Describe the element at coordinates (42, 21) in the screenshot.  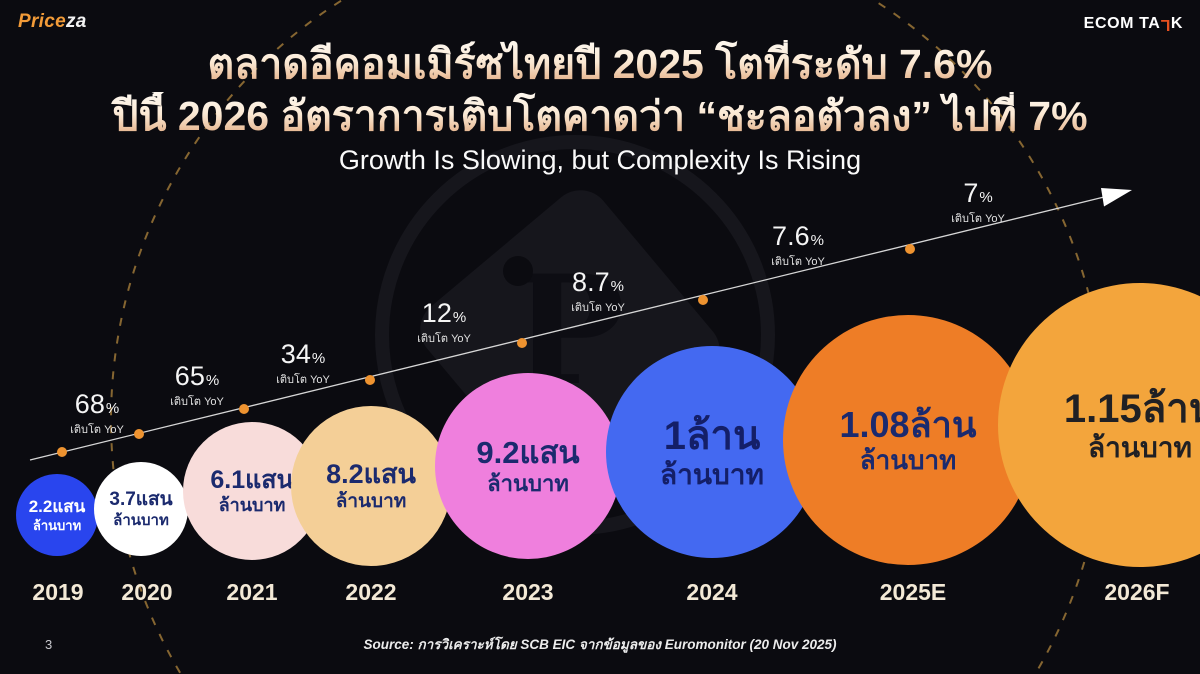
I see `priceza-logo-price: Price` at that location.